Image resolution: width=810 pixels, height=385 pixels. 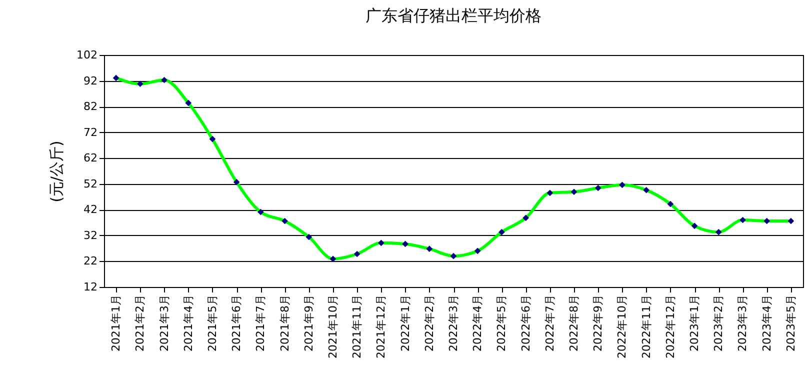 I want to click on x-tick-label: 2022年8月, so click(x=574, y=323).